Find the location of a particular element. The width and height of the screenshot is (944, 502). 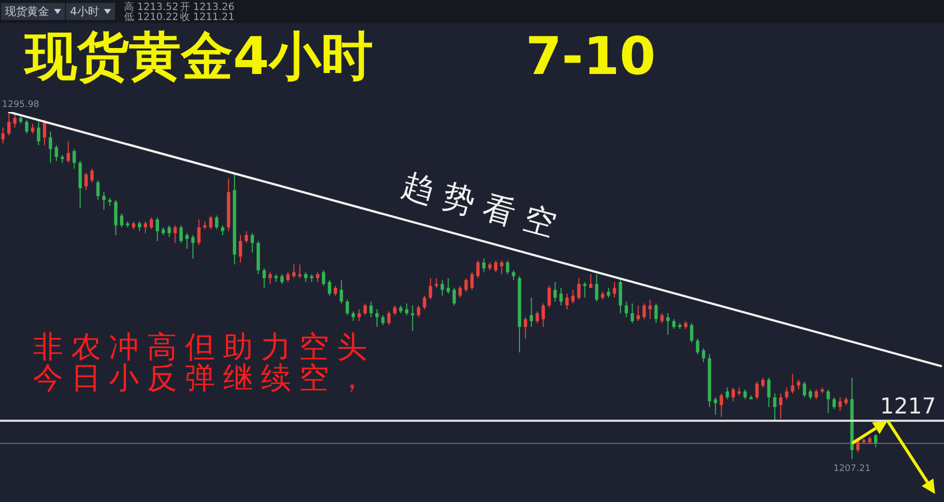

chart-title: 现货黄金4小时 7-10 is located at coordinates (340, 57).